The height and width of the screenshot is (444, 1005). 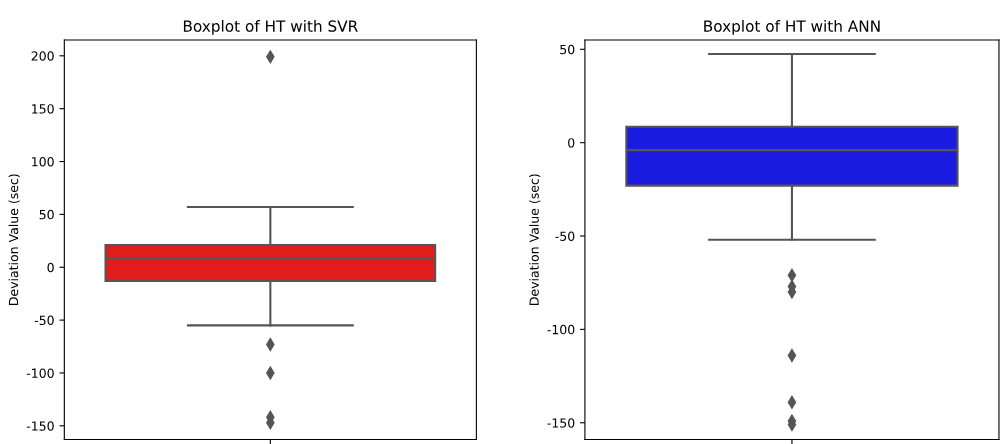 I want to click on y-tick-label: 150, so click(x=43, y=109).